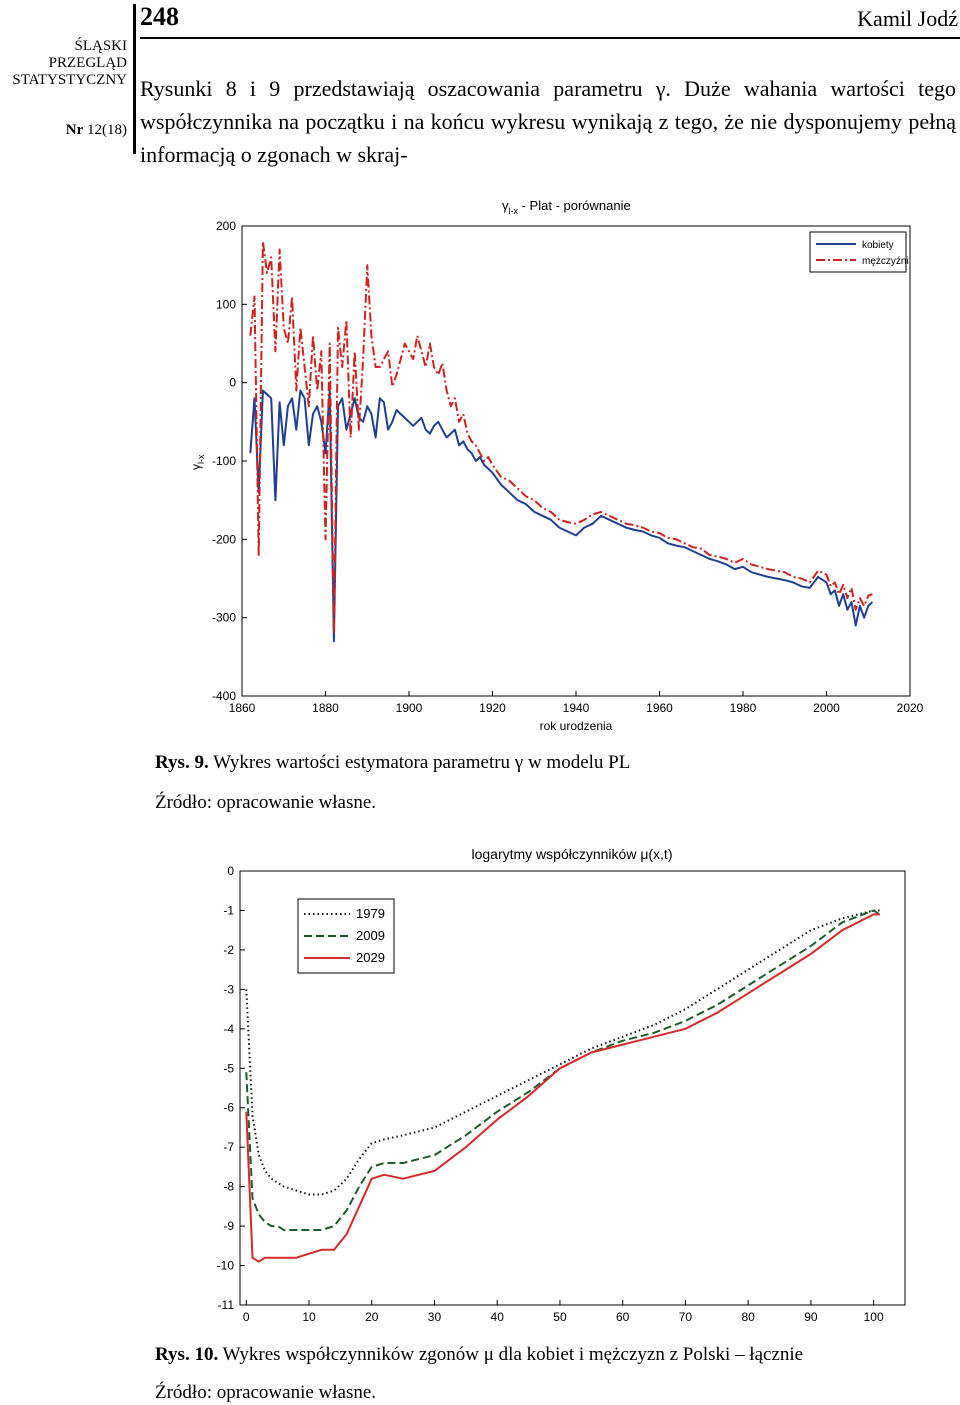 This screenshot has height=1405, width=960. I want to click on y-tick-label: -9, so click(228, 1226).